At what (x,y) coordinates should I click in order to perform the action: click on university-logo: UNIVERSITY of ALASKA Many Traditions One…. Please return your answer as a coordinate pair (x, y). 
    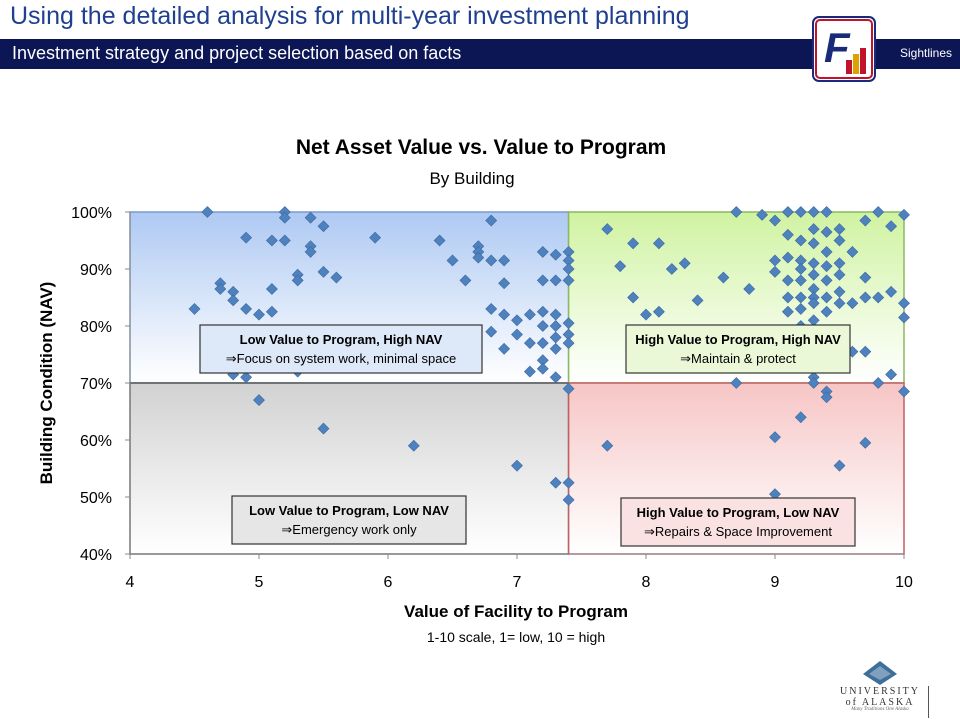
    Looking at the image, I should click on (886, 689).